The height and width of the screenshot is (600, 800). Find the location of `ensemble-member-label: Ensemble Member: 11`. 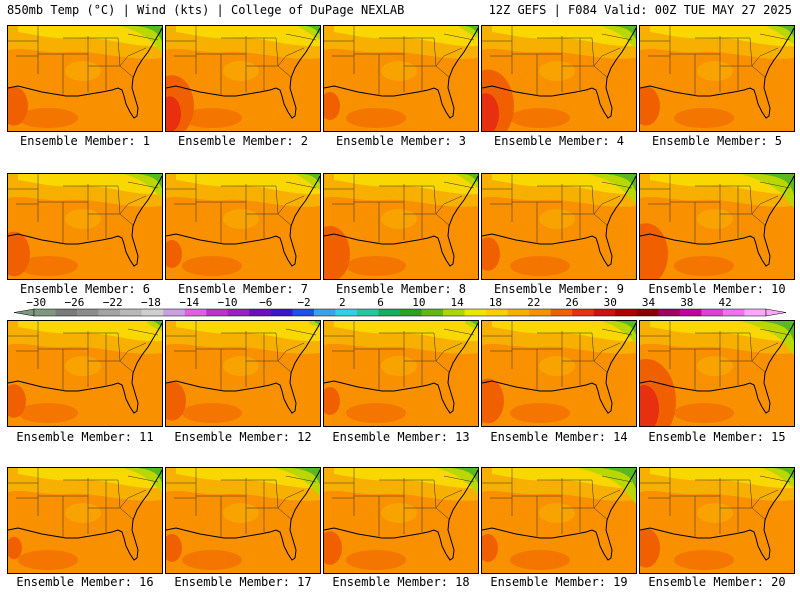

ensemble-member-label: Ensemble Member: 11 is located at coordinates (85, 437).